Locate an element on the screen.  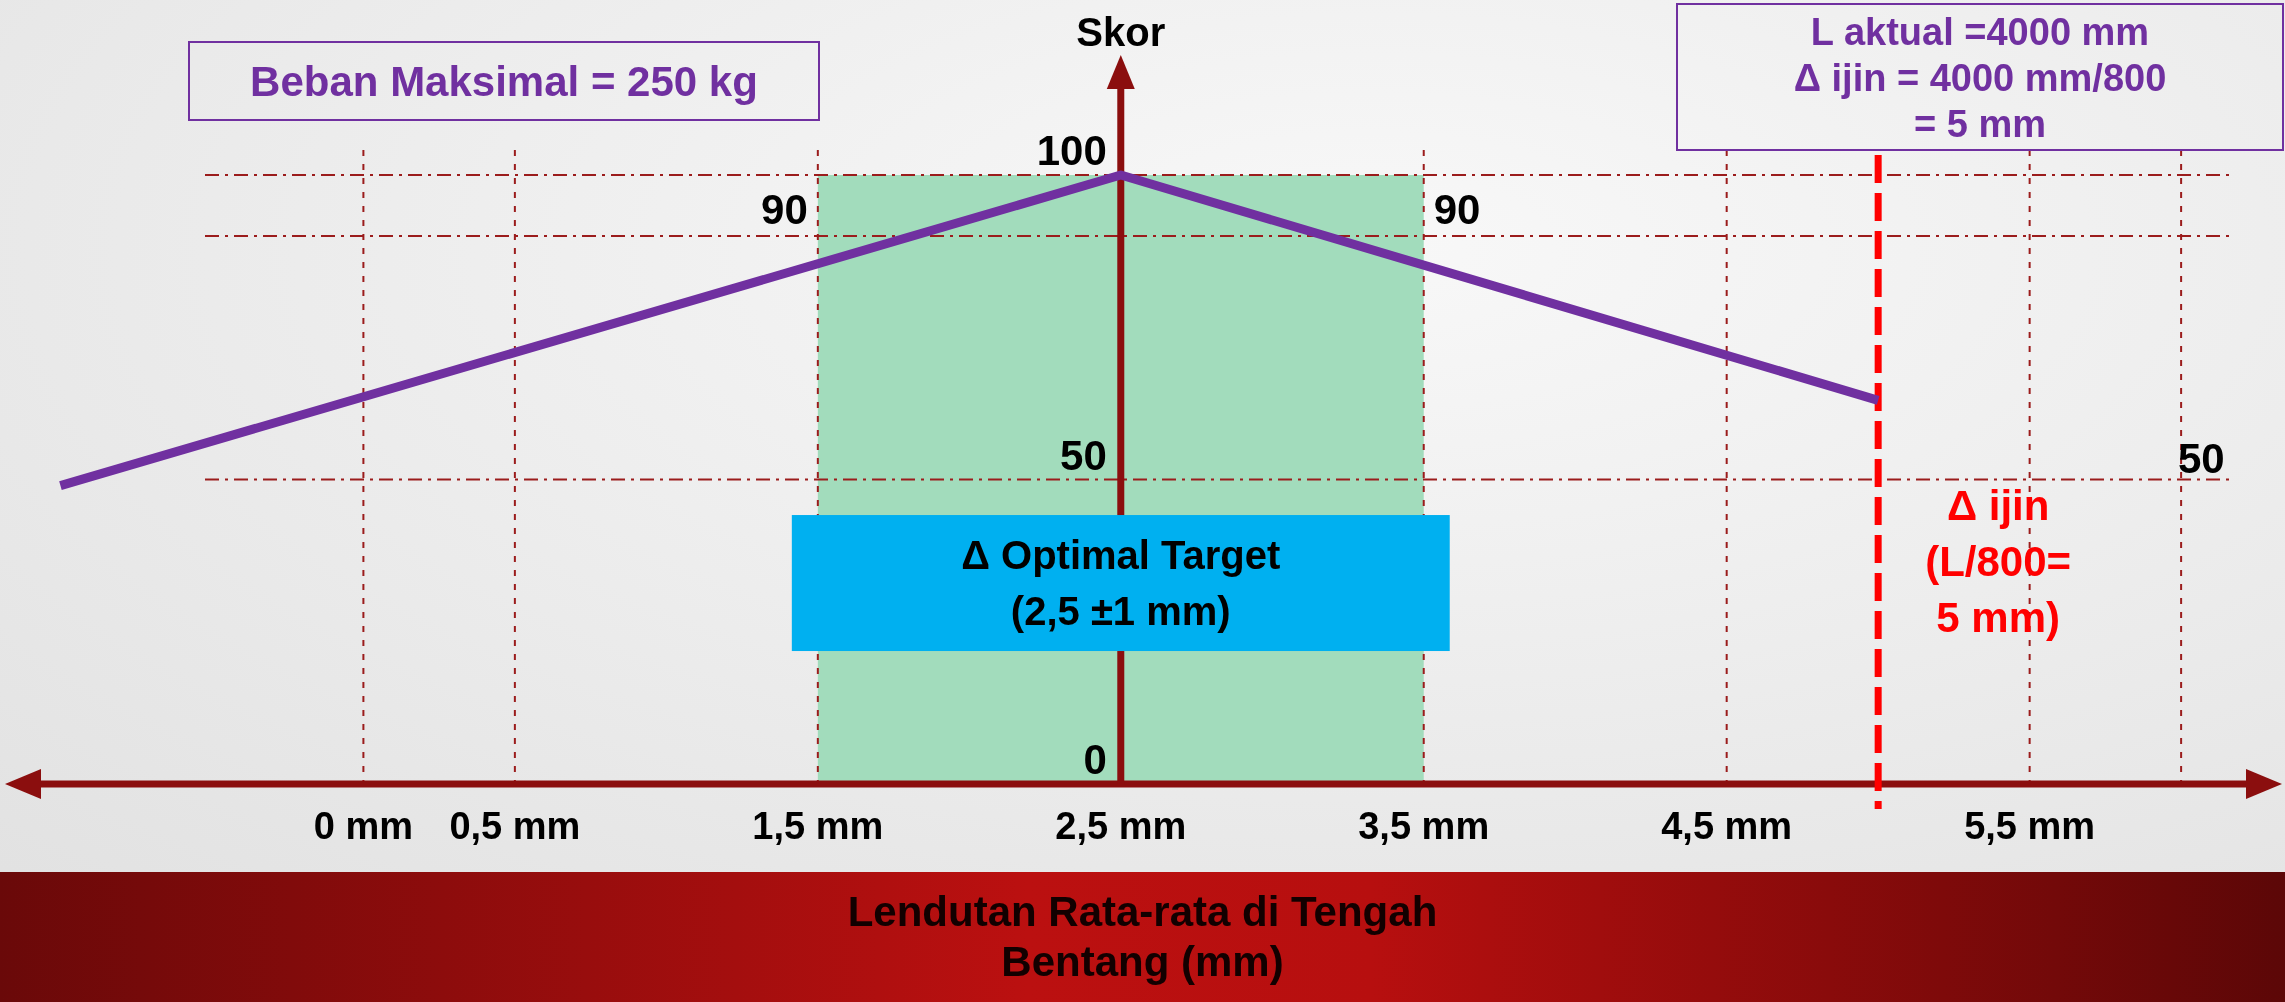
text: L aktual =4000 mm Δ ijin = 4000 mm/800 = 5 mm is located at coordinates (1980, 77).